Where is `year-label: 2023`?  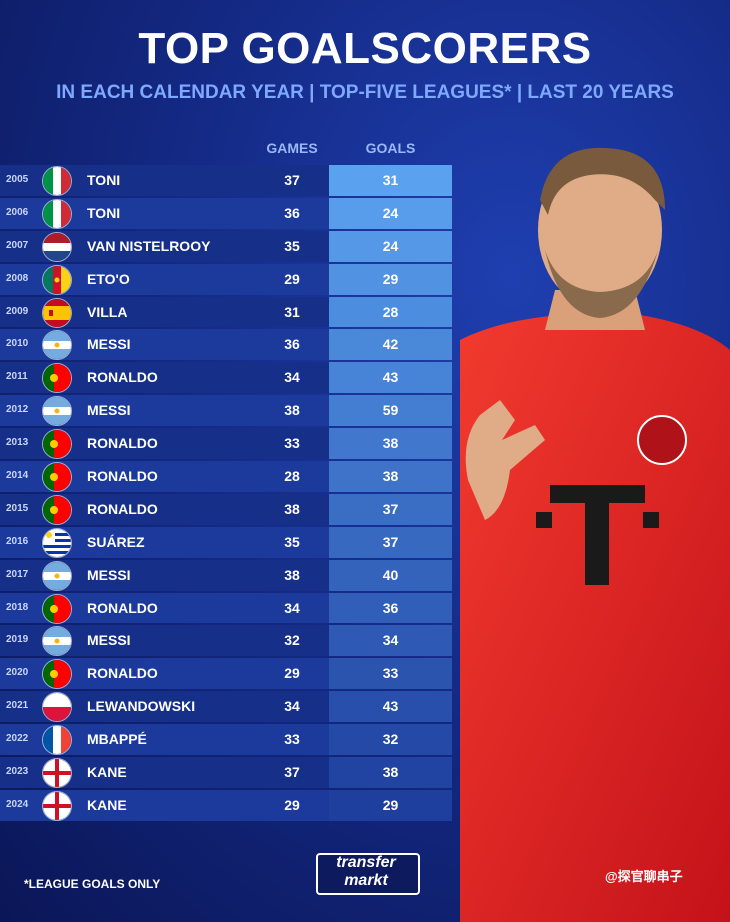 year-label: 2023 is located at coordinates (17, 772).